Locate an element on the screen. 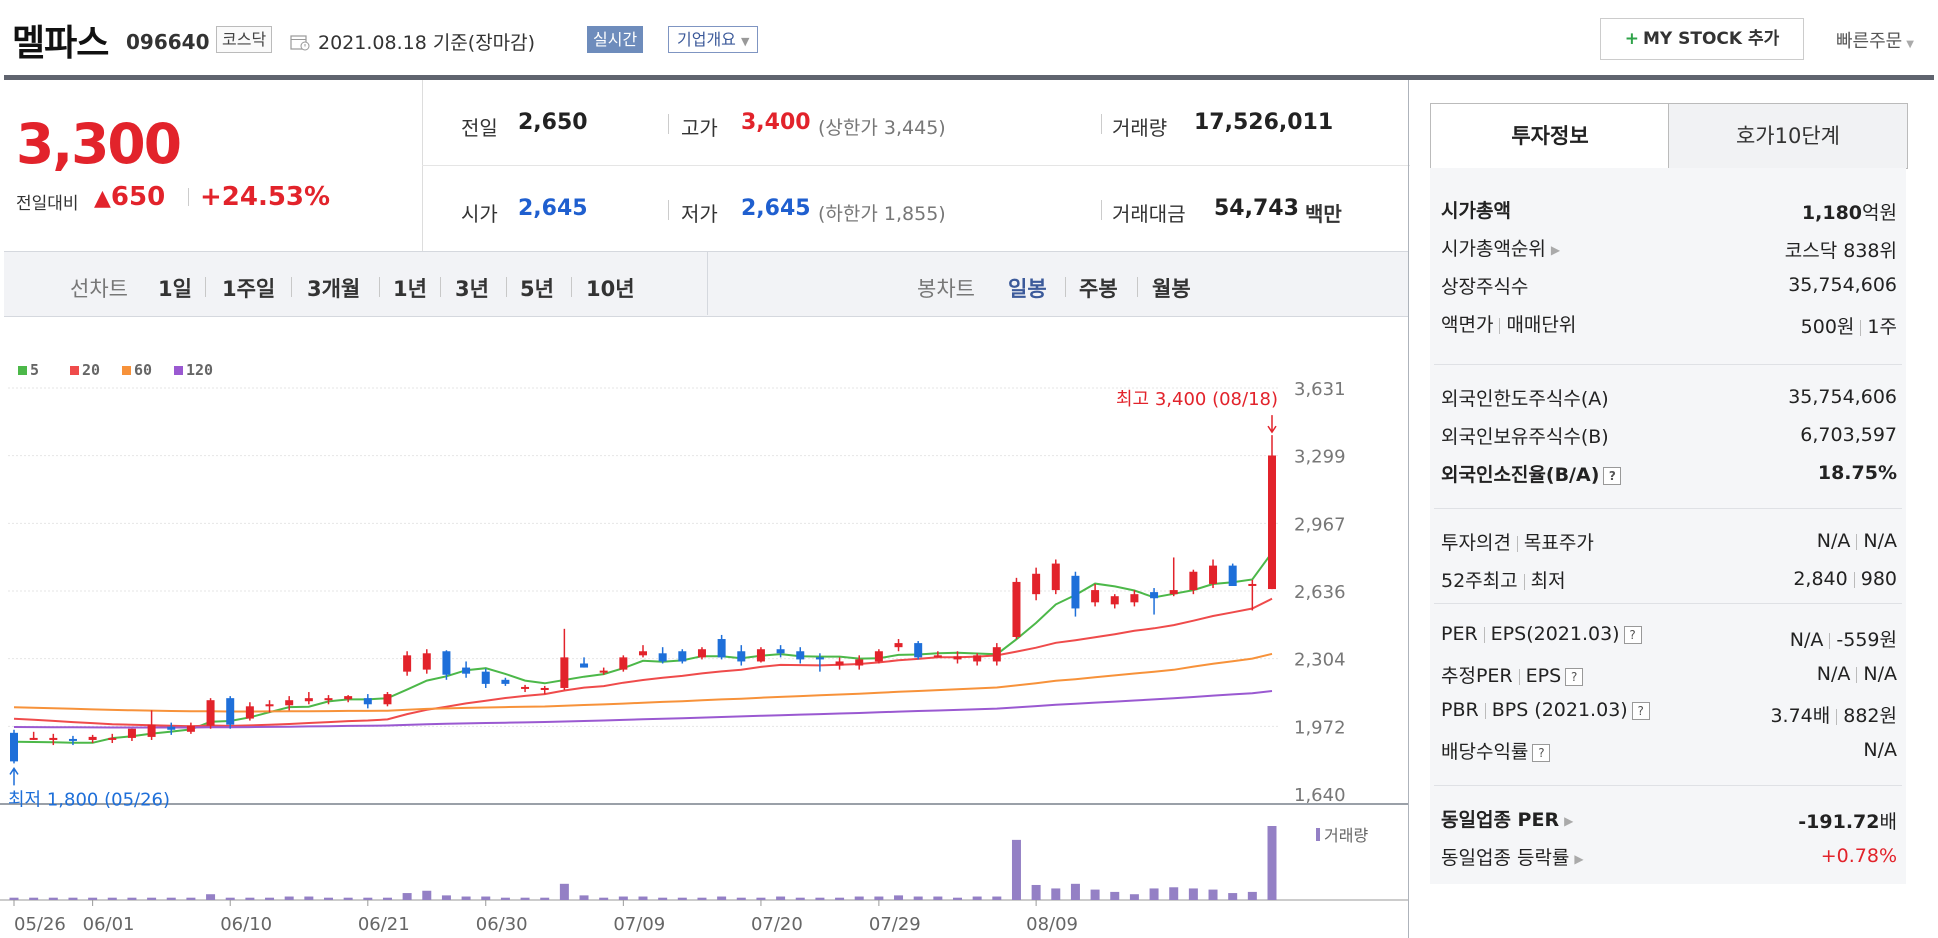 Image resolution: width=1938 pixels, height=938 pixels. legend-label: 60 is located at coordinates (143, 370).